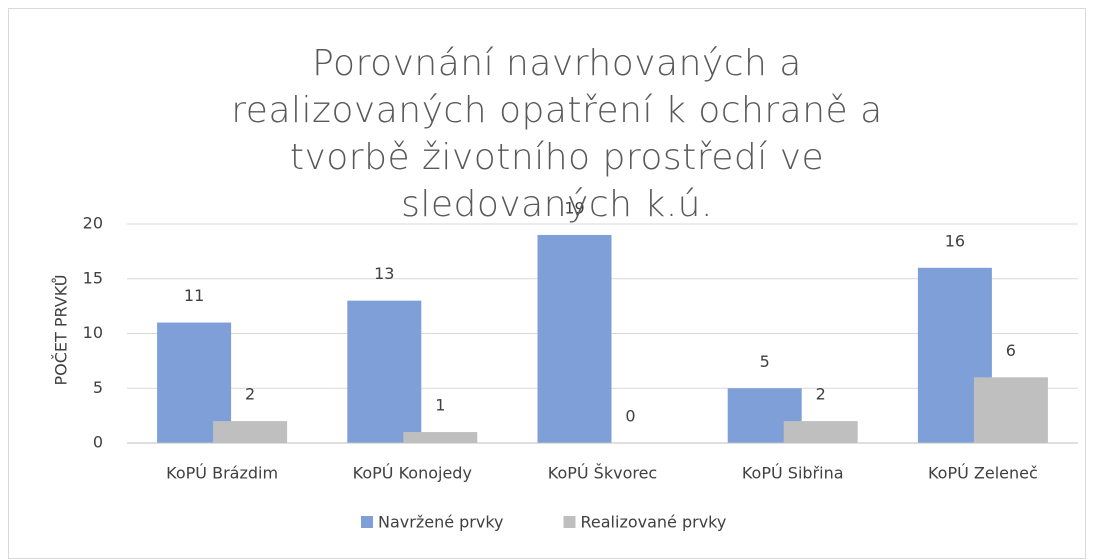 The image size is (1094, 559). What do you see at coordinates (222, 473) in the screenshot?
I see `x-tick-label: KoPÚ Brázdim` at bounding box center [222, 473].